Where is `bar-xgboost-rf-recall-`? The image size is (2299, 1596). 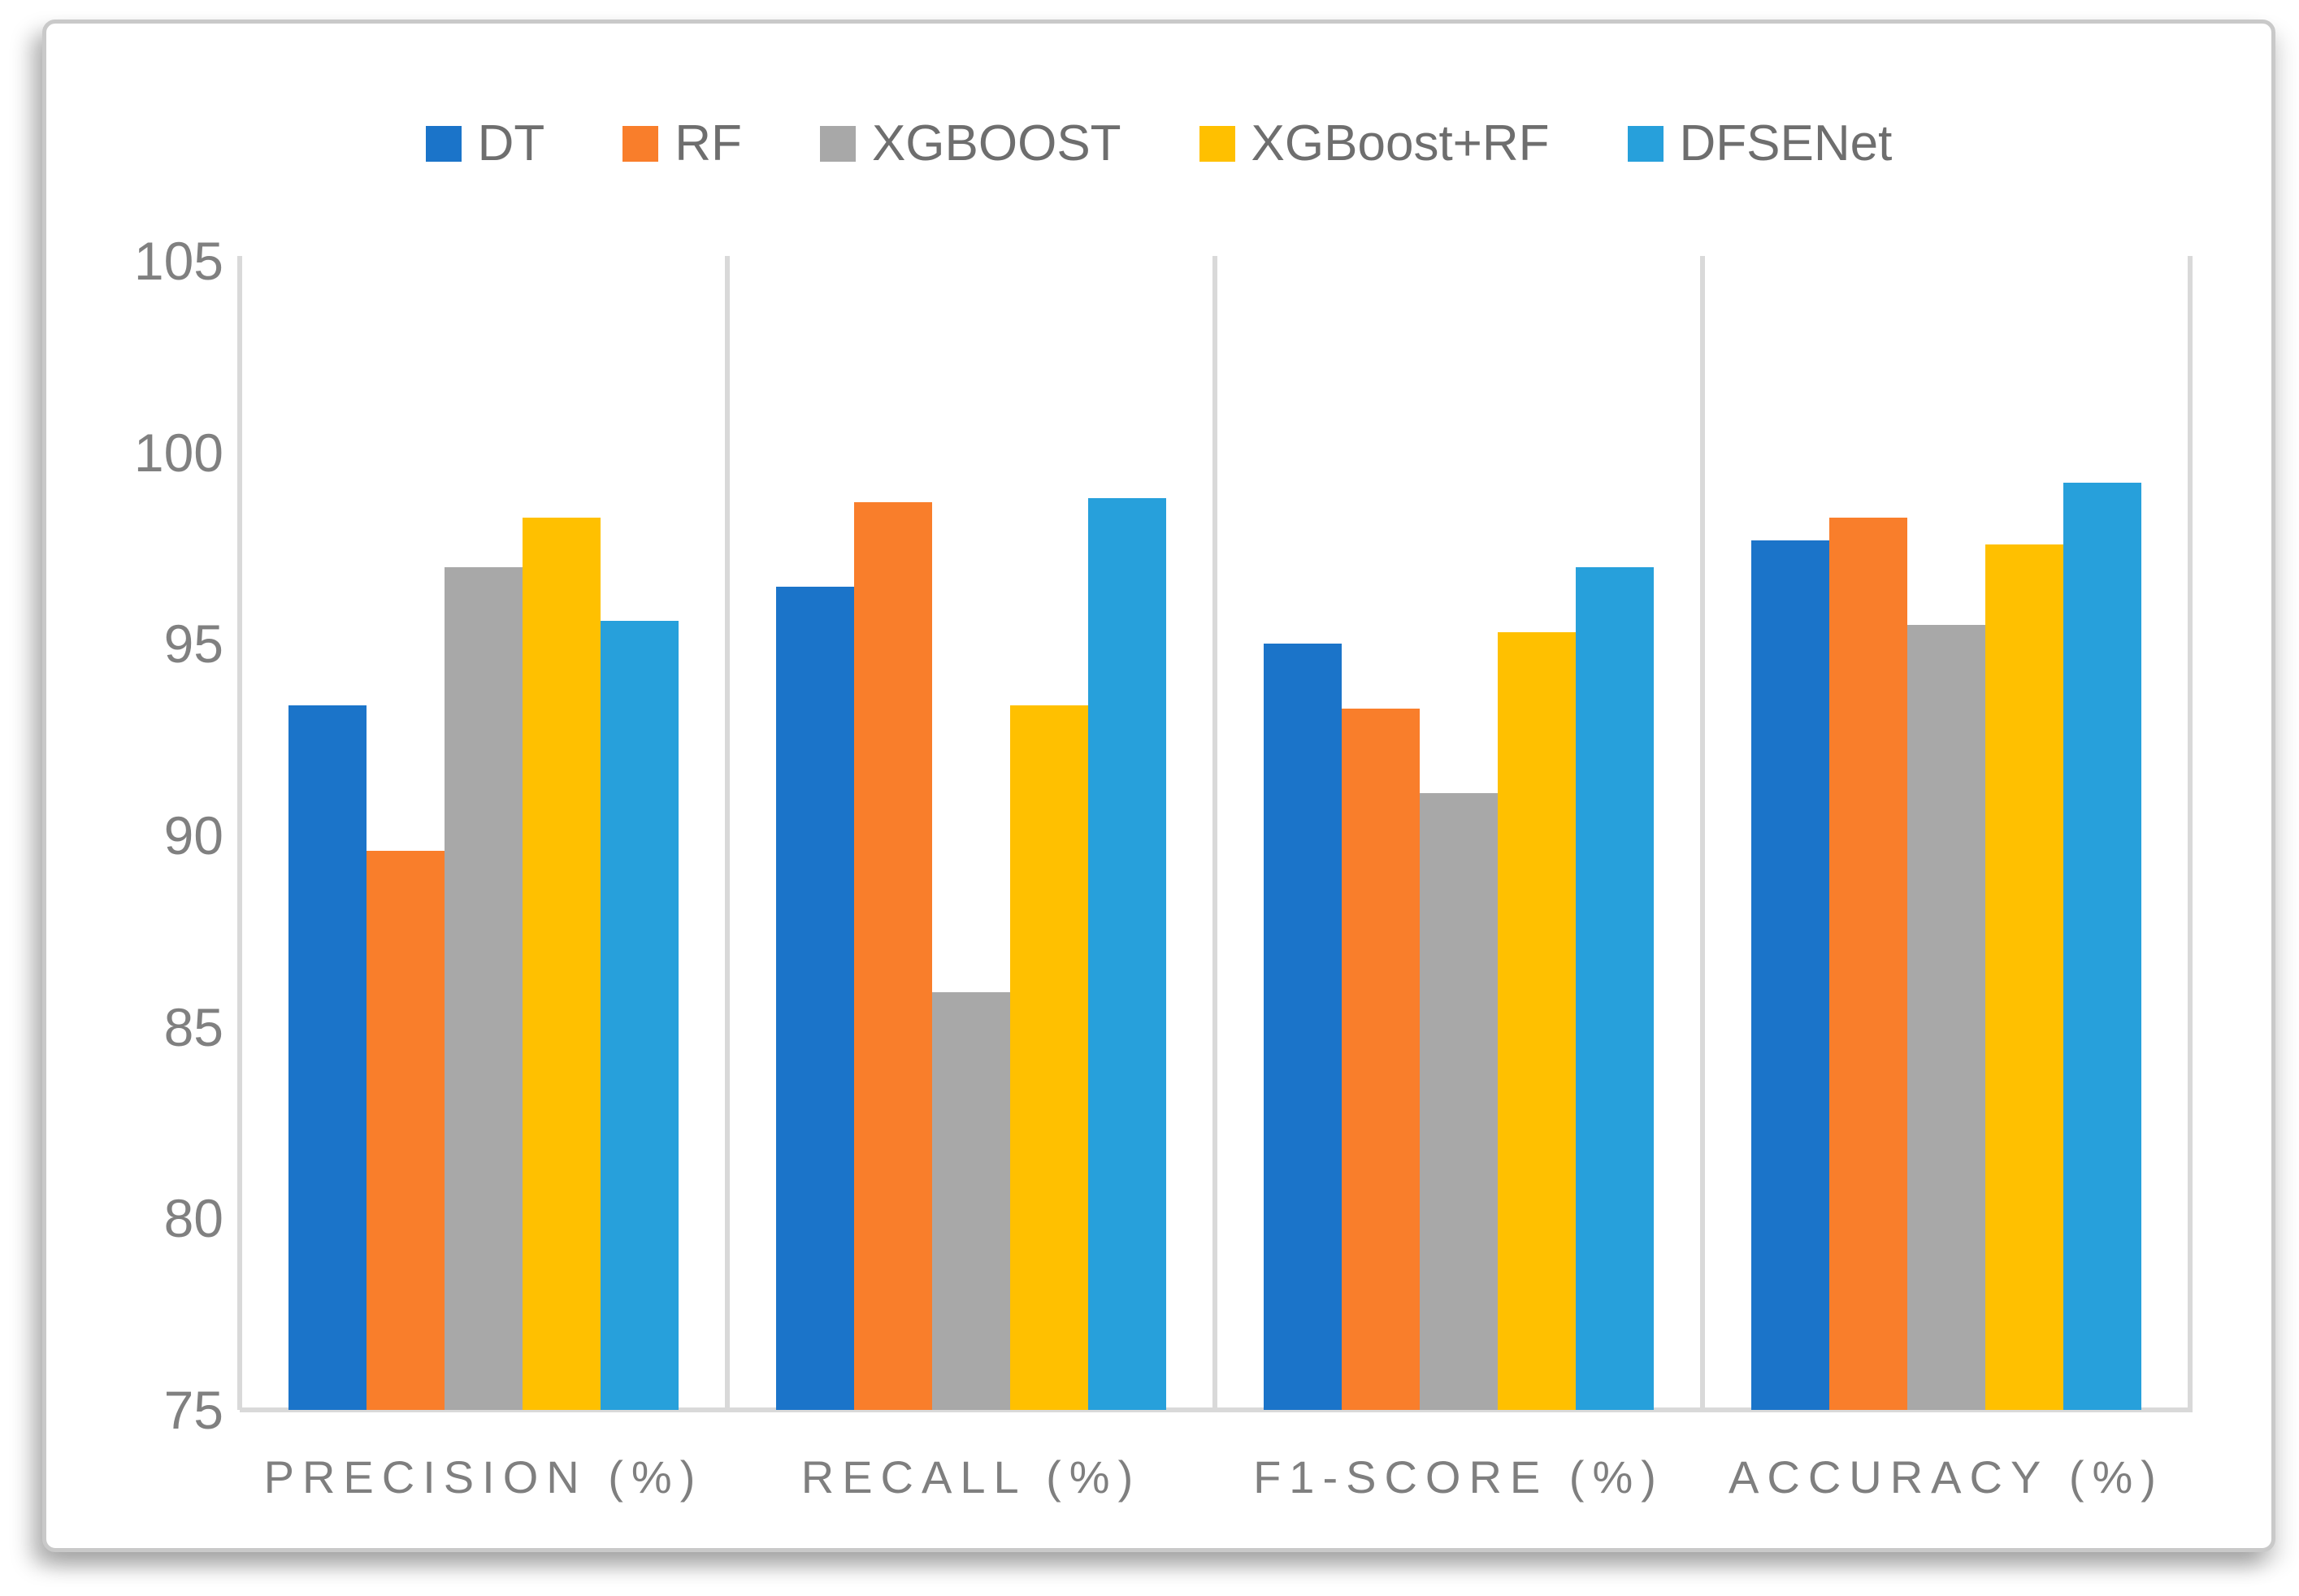
bar-xgboost-rf-recall- is located at coordinates (1049, 1057).